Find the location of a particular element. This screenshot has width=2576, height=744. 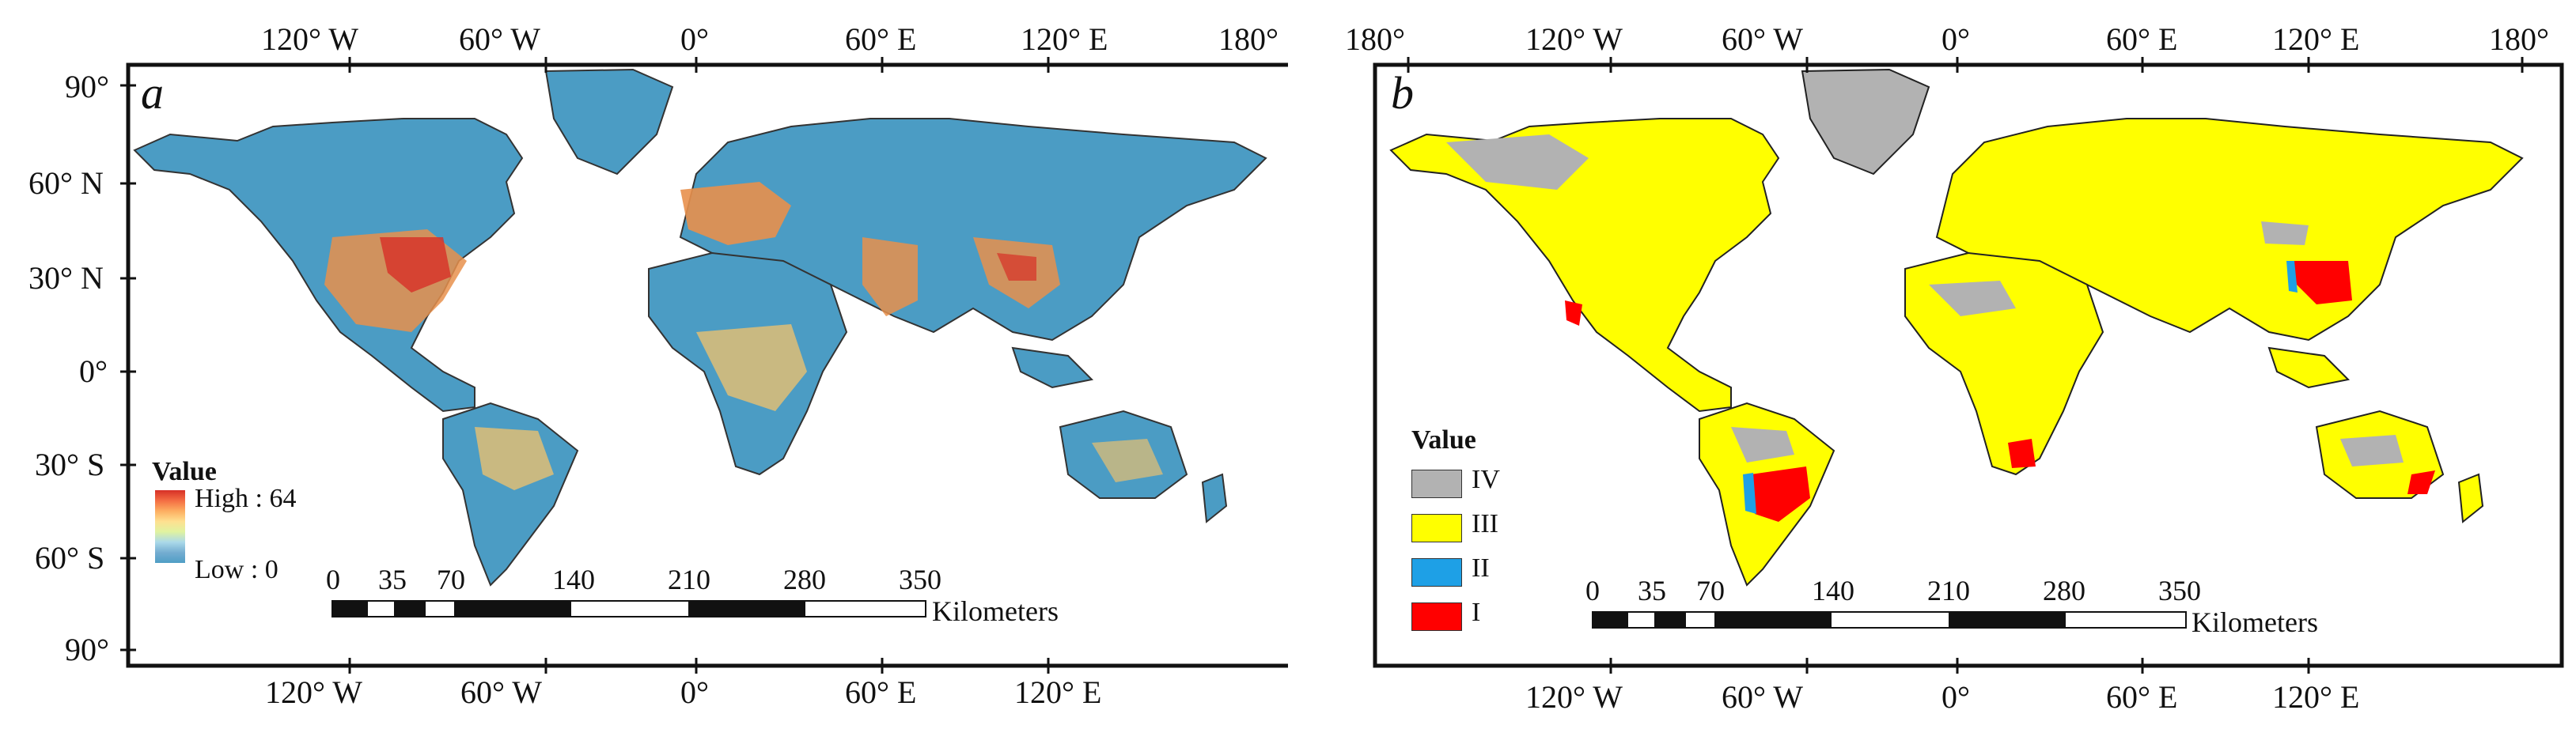

south-america-blue-b is located at coordinates (1749, 494).